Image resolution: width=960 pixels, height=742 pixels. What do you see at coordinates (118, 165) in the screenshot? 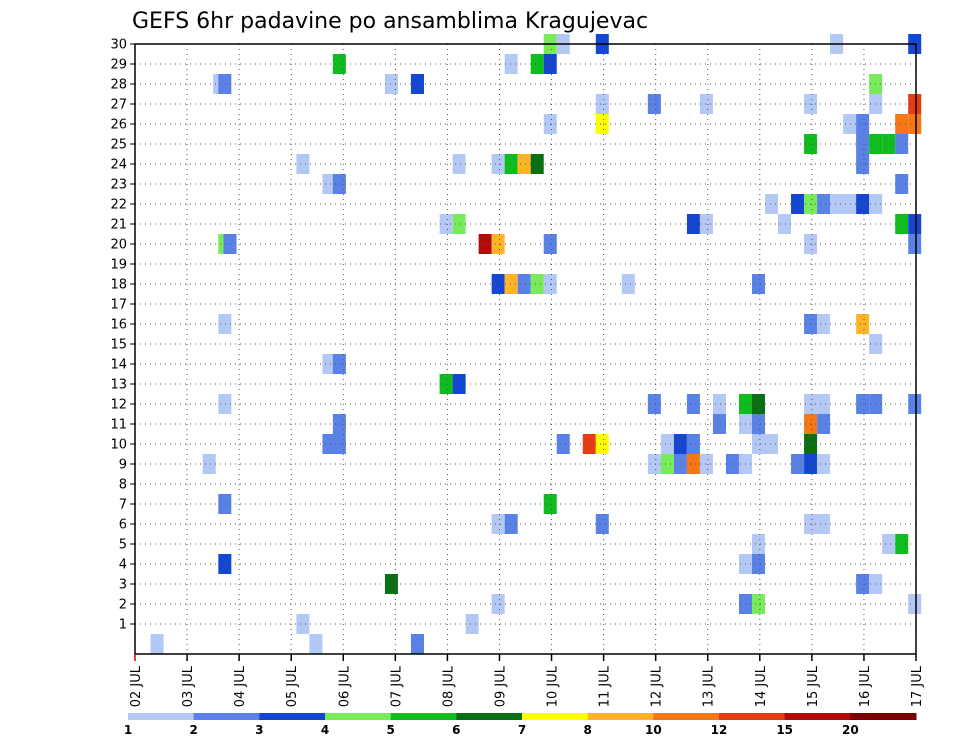
I see `y-tick-label: 24` at bounding box center [118, 165].